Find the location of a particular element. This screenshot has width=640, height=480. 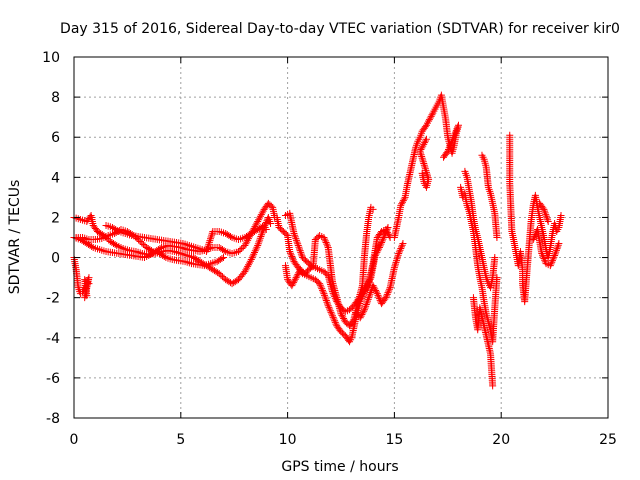

series-trace-h is located at coordinates (329, 266).